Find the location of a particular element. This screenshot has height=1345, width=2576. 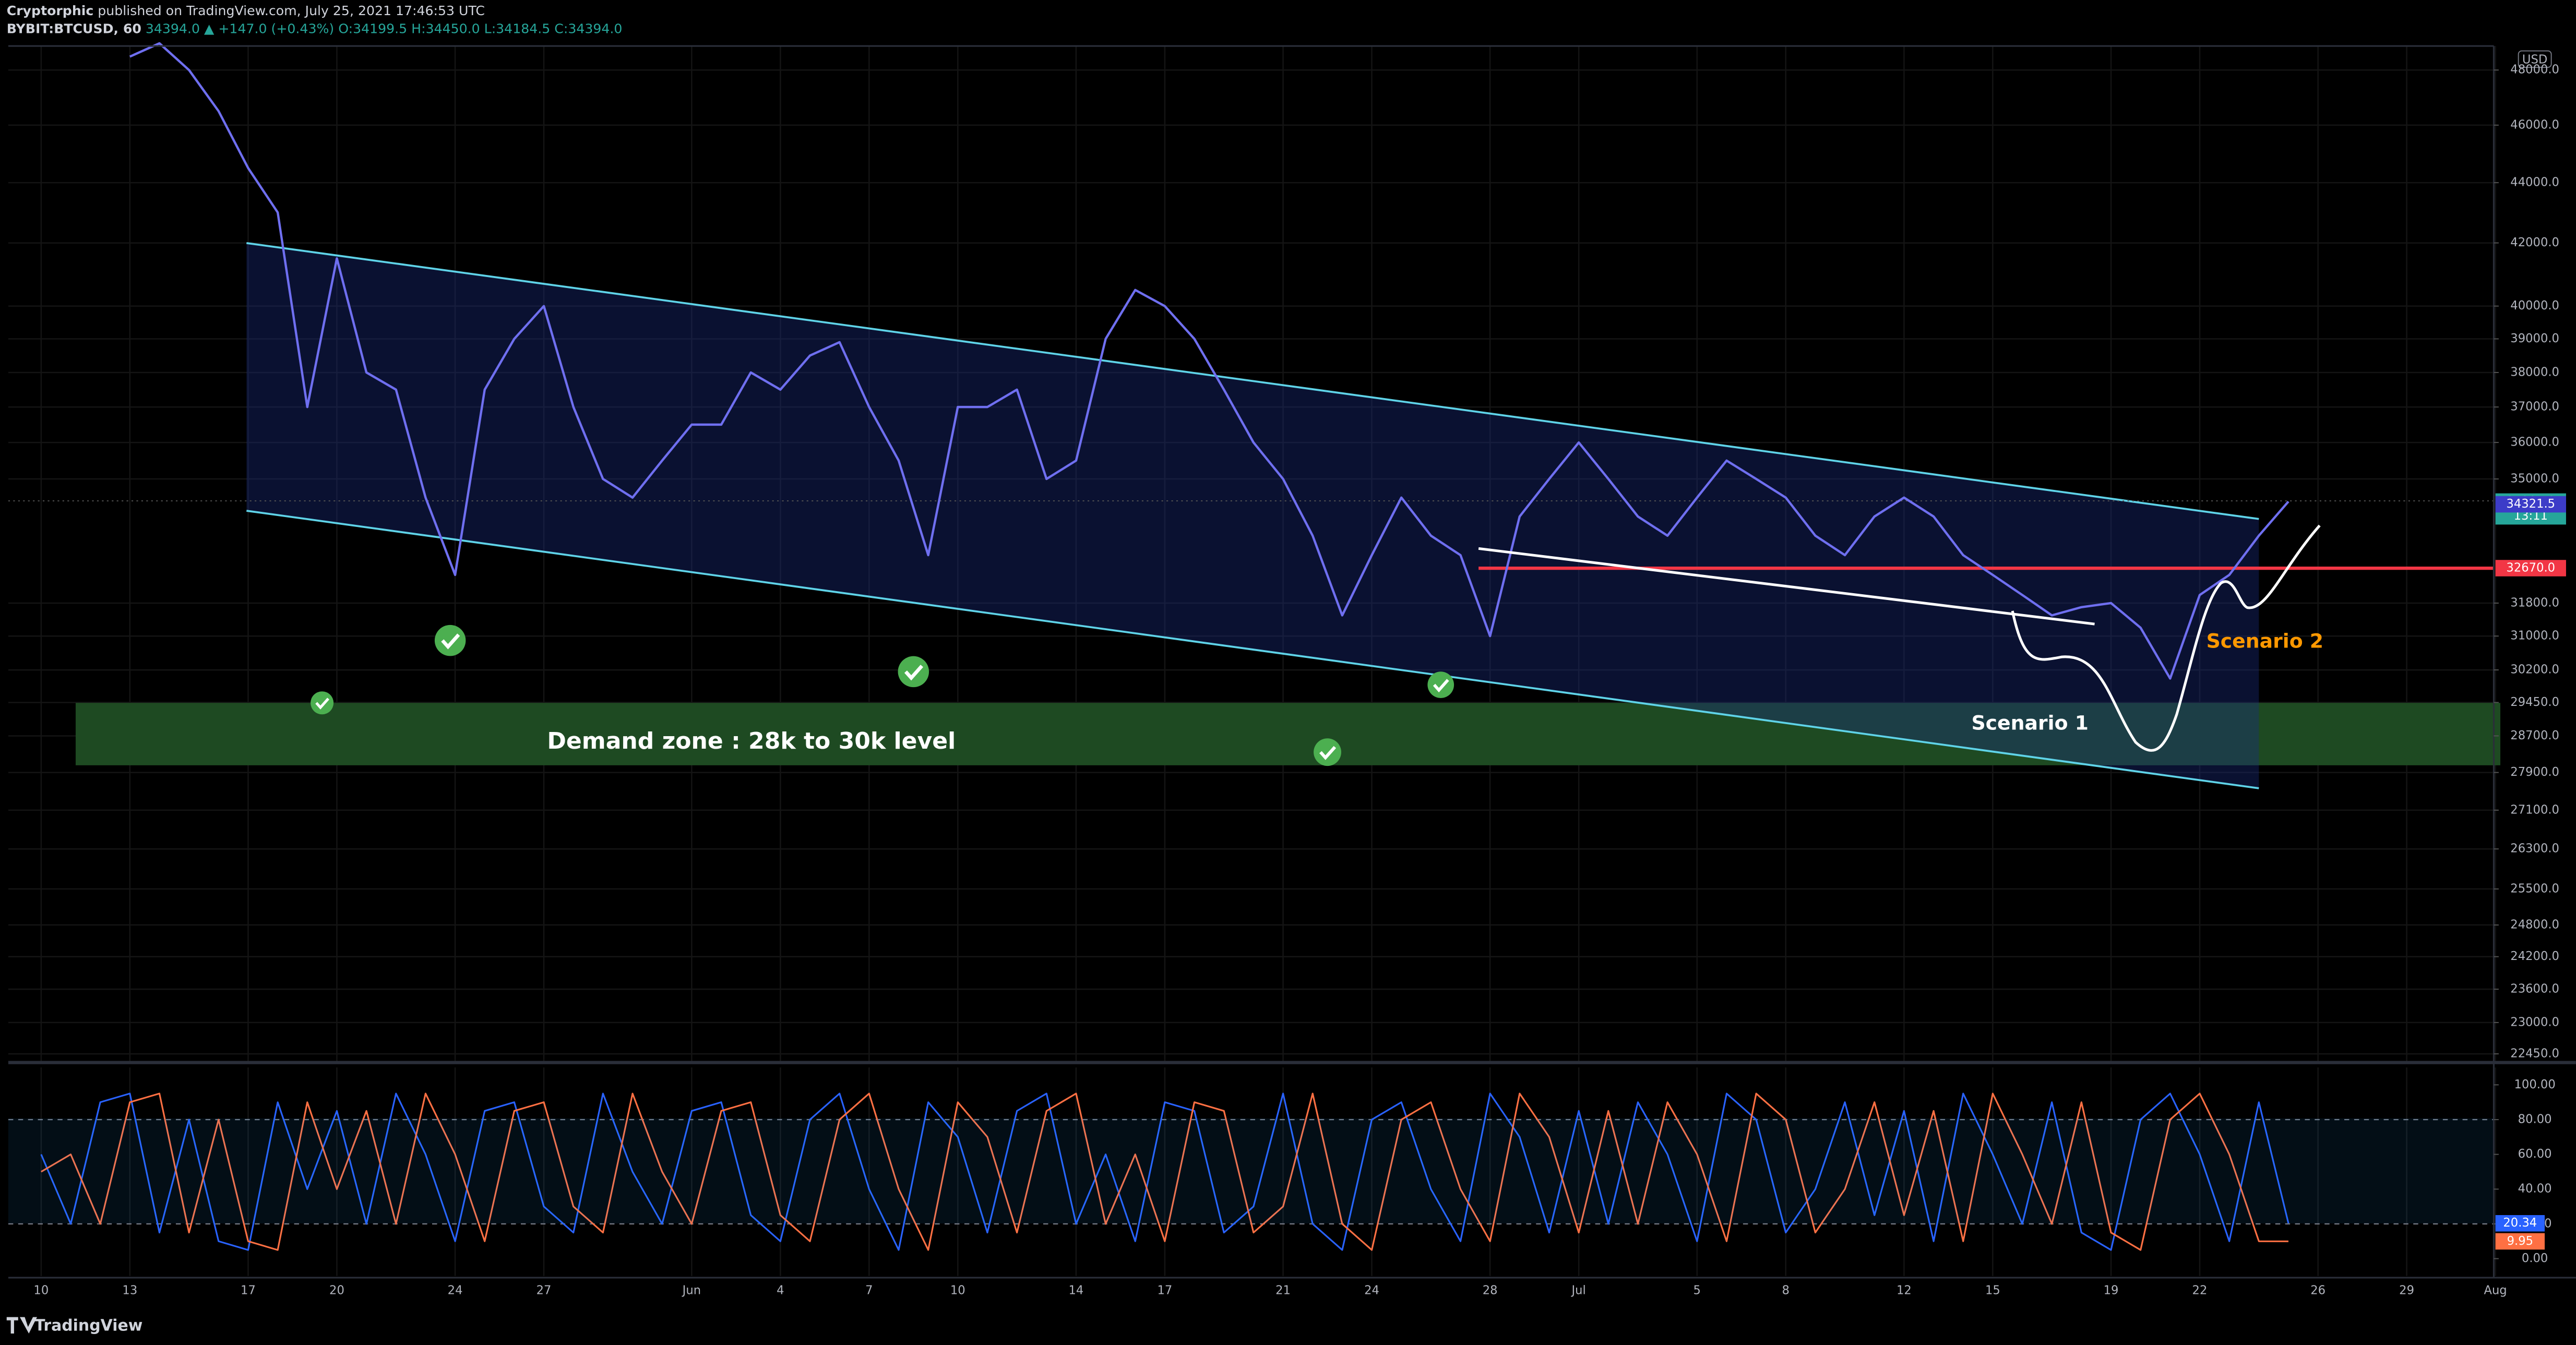

x-tick-label: Jun is located at coordinates (692, 1291).